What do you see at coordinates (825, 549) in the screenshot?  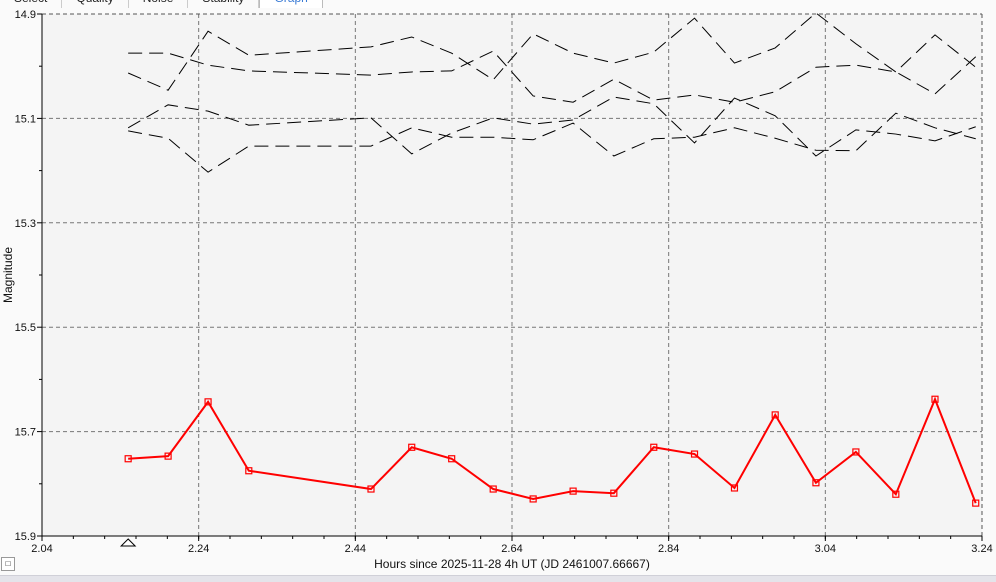 I see `x-tick-label: 3.04` at bounding box center [825, 549].